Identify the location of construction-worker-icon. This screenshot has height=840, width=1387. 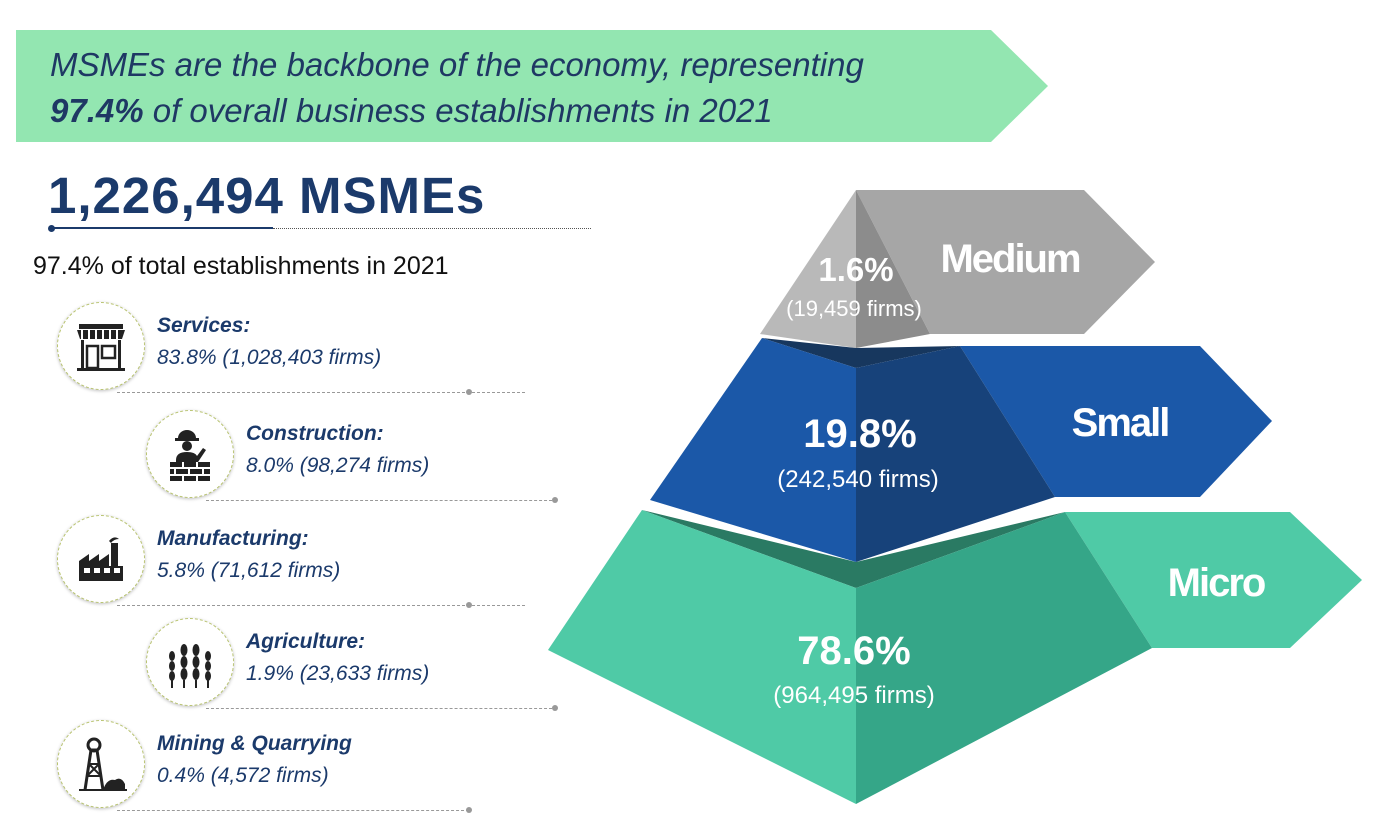
(190, 455).